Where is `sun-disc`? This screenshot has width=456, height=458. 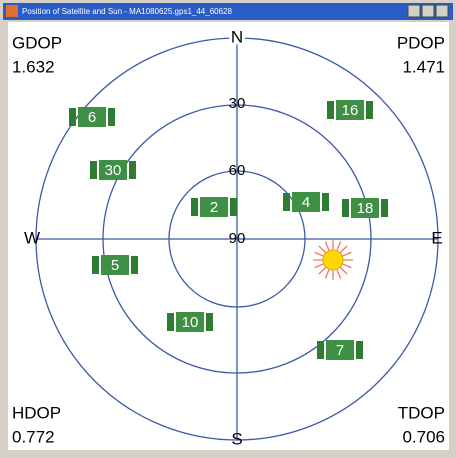
sun-disc is located at coordinates (333, 260).